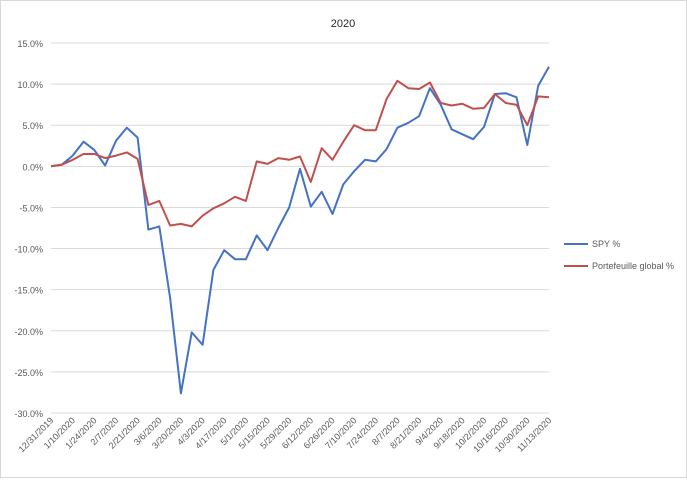 The height and width of the screenshot is (482, 687). I want to click on y-tick-label: 0.0%, so click(32, 167).